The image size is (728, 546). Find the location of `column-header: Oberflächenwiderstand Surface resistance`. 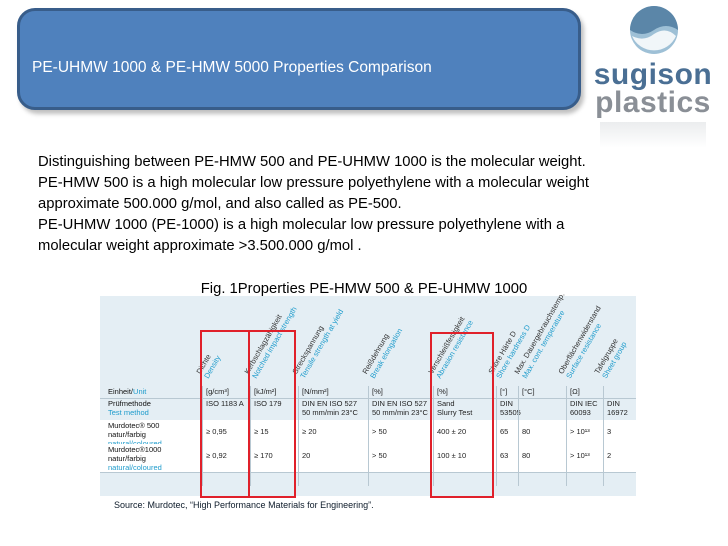

column-header: Oberflächenwiderstand Surface resistance is located at coordinates (579, 340).